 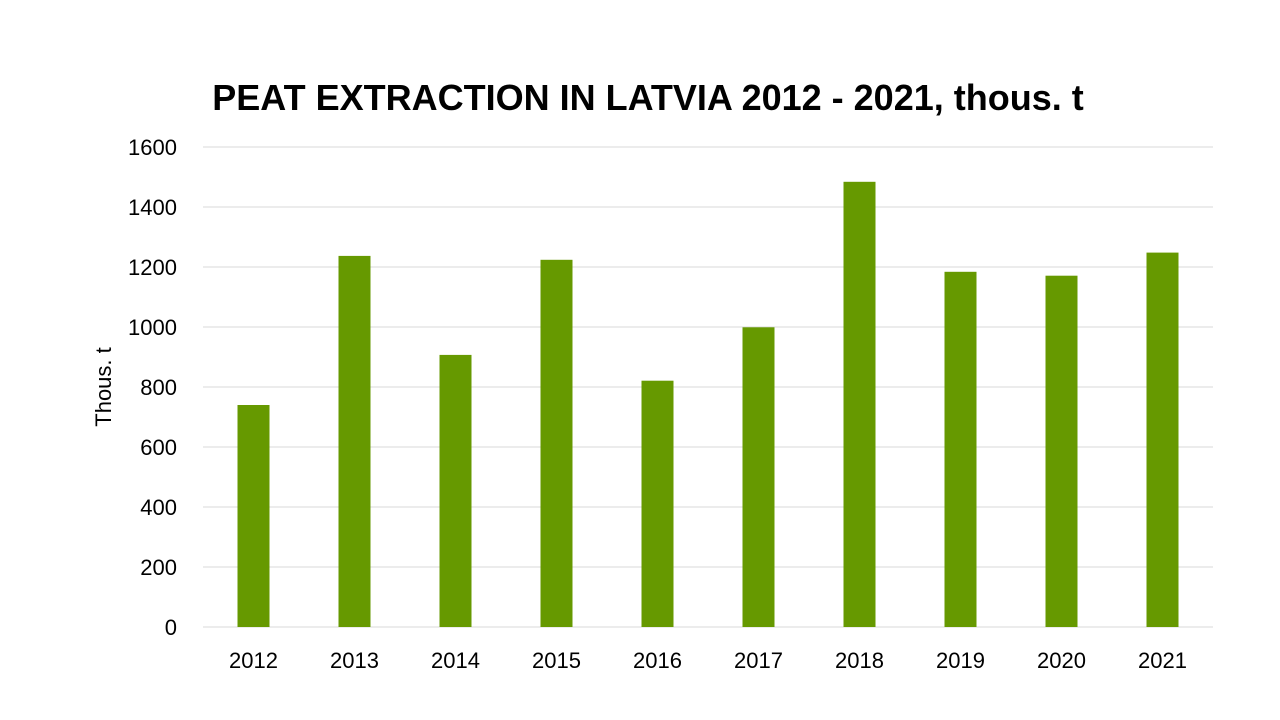 I want to click on x-tick-label: 2014, so click(x=455, y=660).